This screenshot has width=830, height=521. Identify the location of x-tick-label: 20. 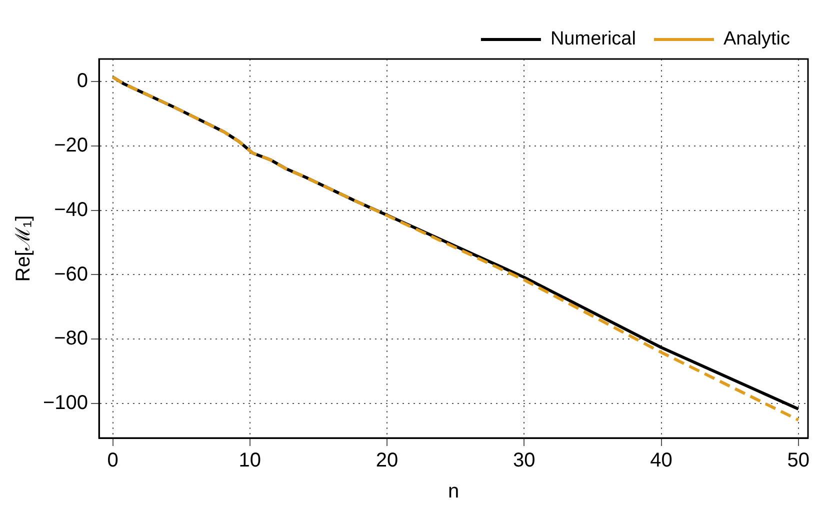
(387, 461).